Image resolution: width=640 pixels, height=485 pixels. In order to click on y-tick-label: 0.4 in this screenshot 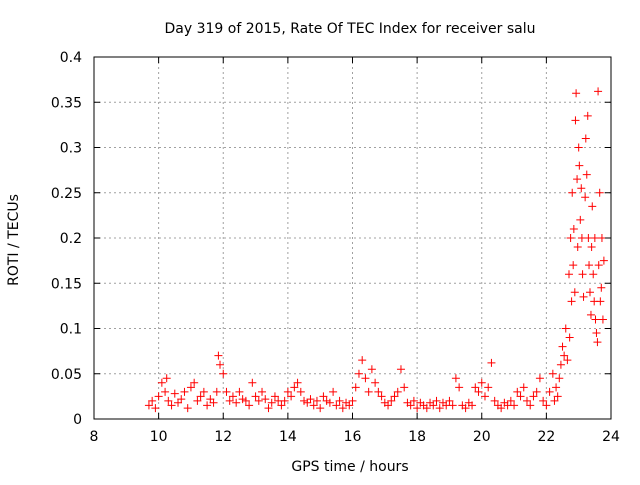, I will do `click(71, 58)`.